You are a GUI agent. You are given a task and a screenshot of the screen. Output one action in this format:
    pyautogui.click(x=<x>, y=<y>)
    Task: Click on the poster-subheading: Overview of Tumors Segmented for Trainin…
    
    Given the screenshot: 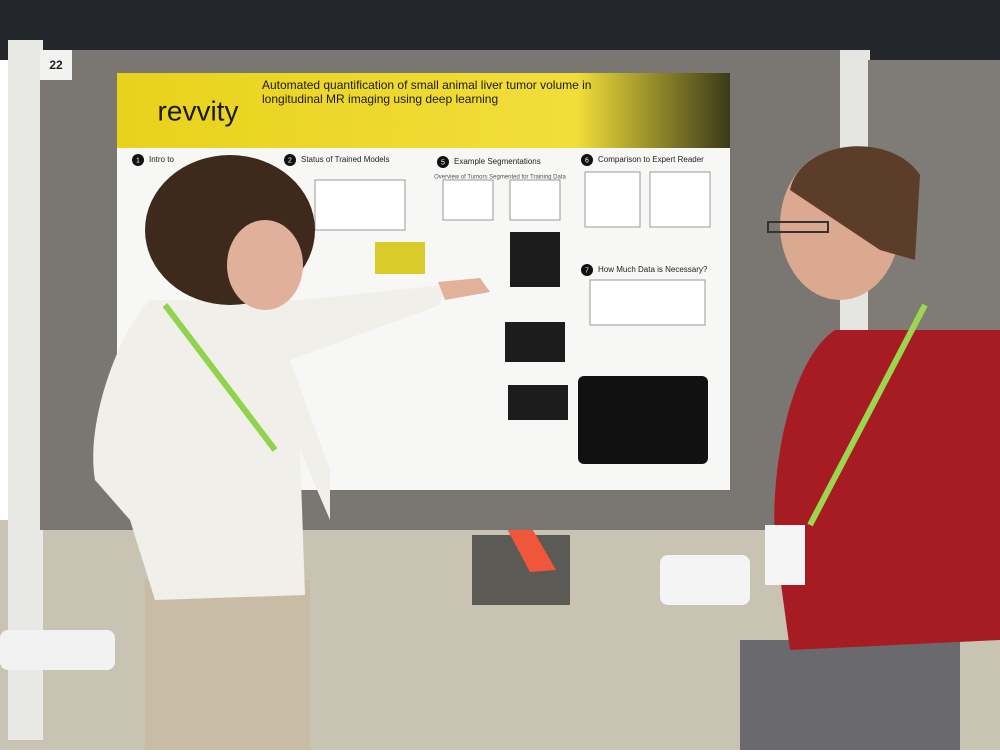 What is the action you would take?
    pyautogui.click(x=500, y=178)
    